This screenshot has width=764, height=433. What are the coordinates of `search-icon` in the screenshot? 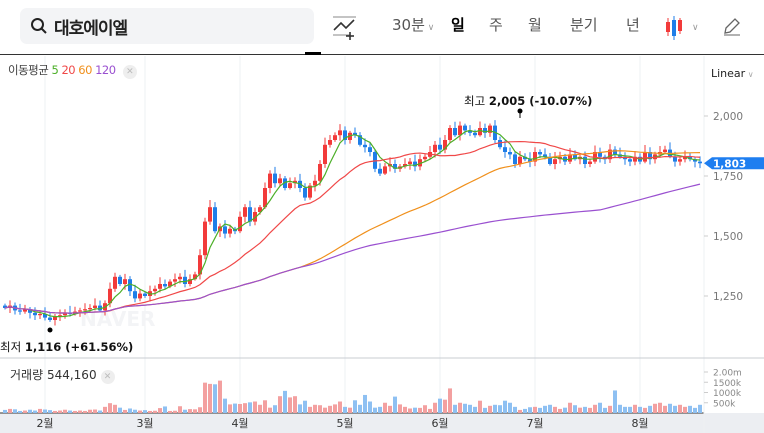 It's located at (39, 26).